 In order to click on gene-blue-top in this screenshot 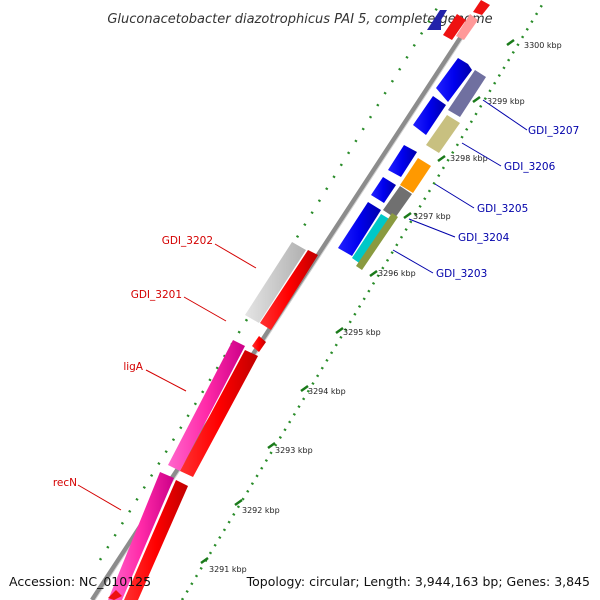, I will do `click(437, 20)`.